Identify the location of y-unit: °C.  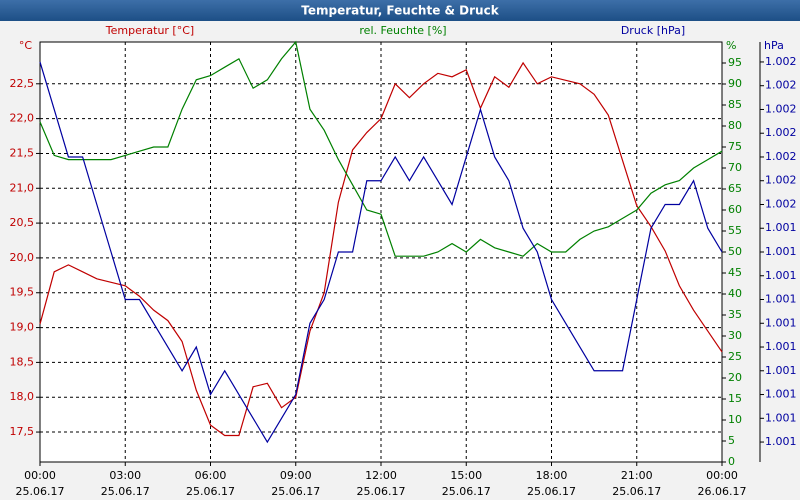
(26, 45).